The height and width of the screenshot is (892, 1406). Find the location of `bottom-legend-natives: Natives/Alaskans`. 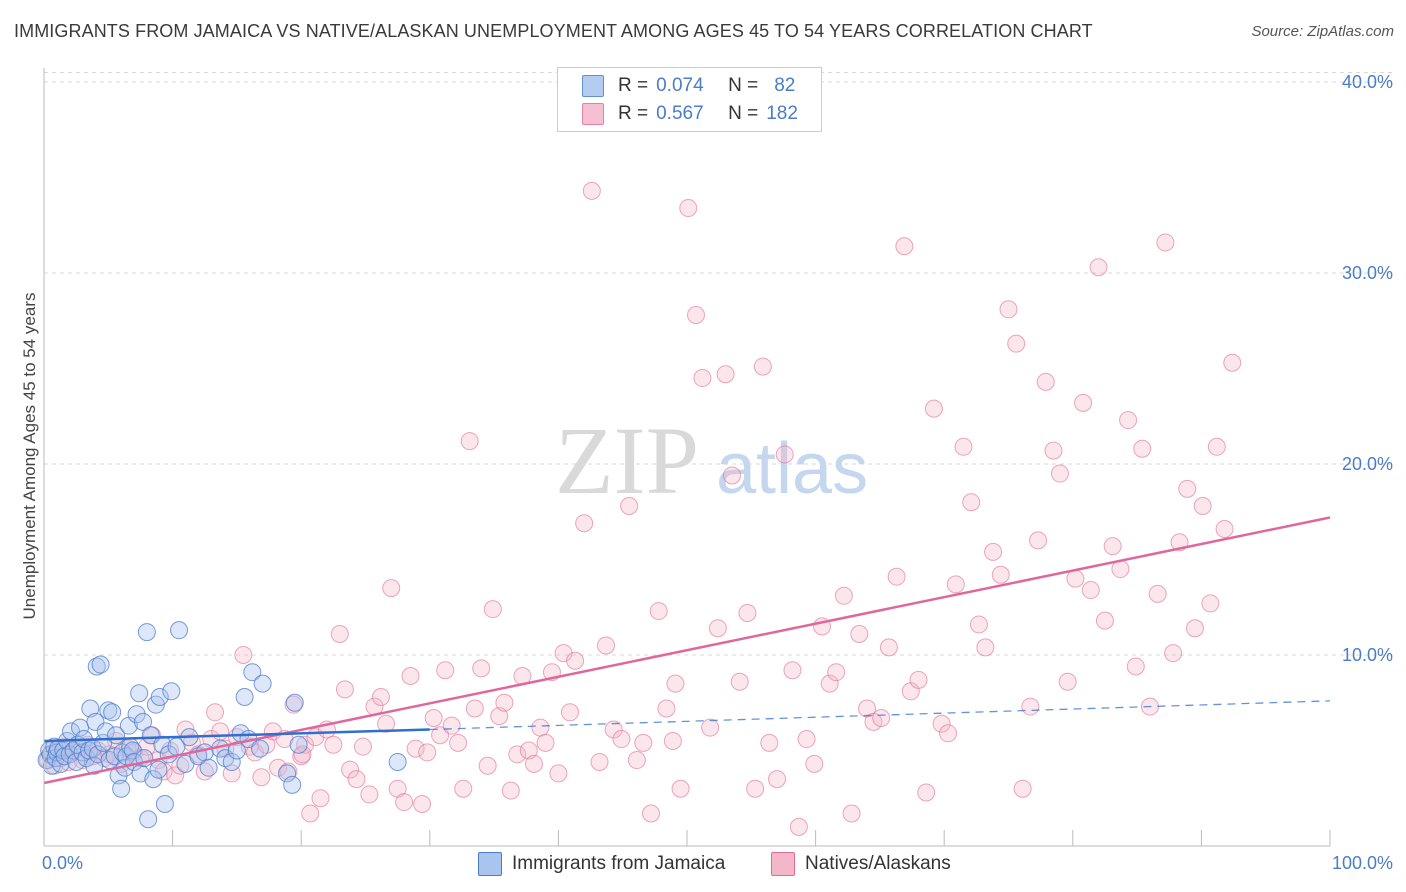

bottom-legend-natives: Natives/Alaskans is located at coordinates (861, 864).